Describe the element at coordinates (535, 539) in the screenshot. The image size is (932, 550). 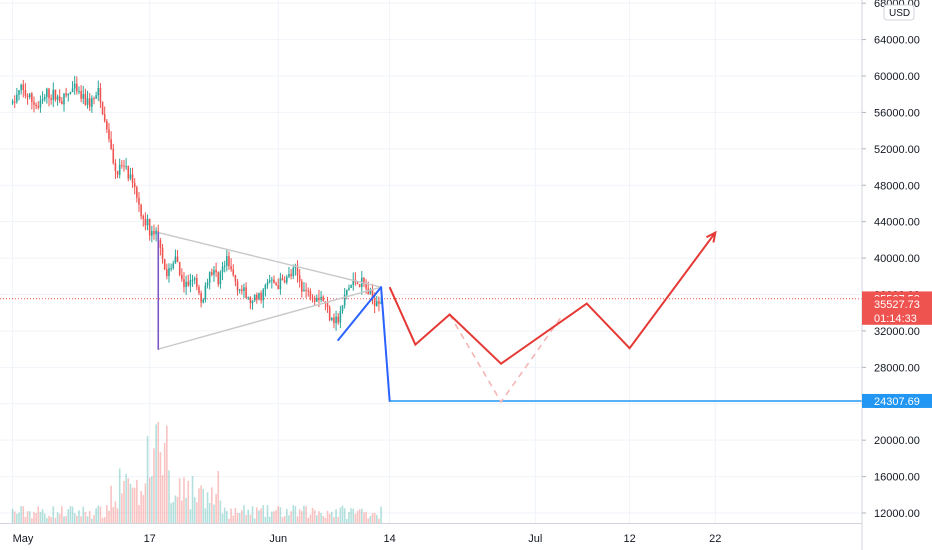
I see `time-tick-label: Jul` at that location.